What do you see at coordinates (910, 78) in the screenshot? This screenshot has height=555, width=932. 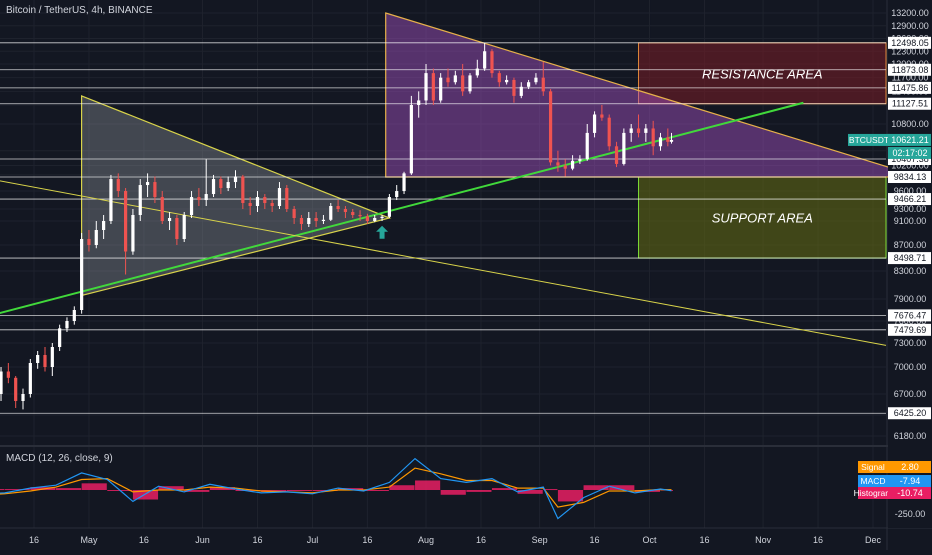 I see `price-tick-label: 11700.00` at bounding box center [910, 78].